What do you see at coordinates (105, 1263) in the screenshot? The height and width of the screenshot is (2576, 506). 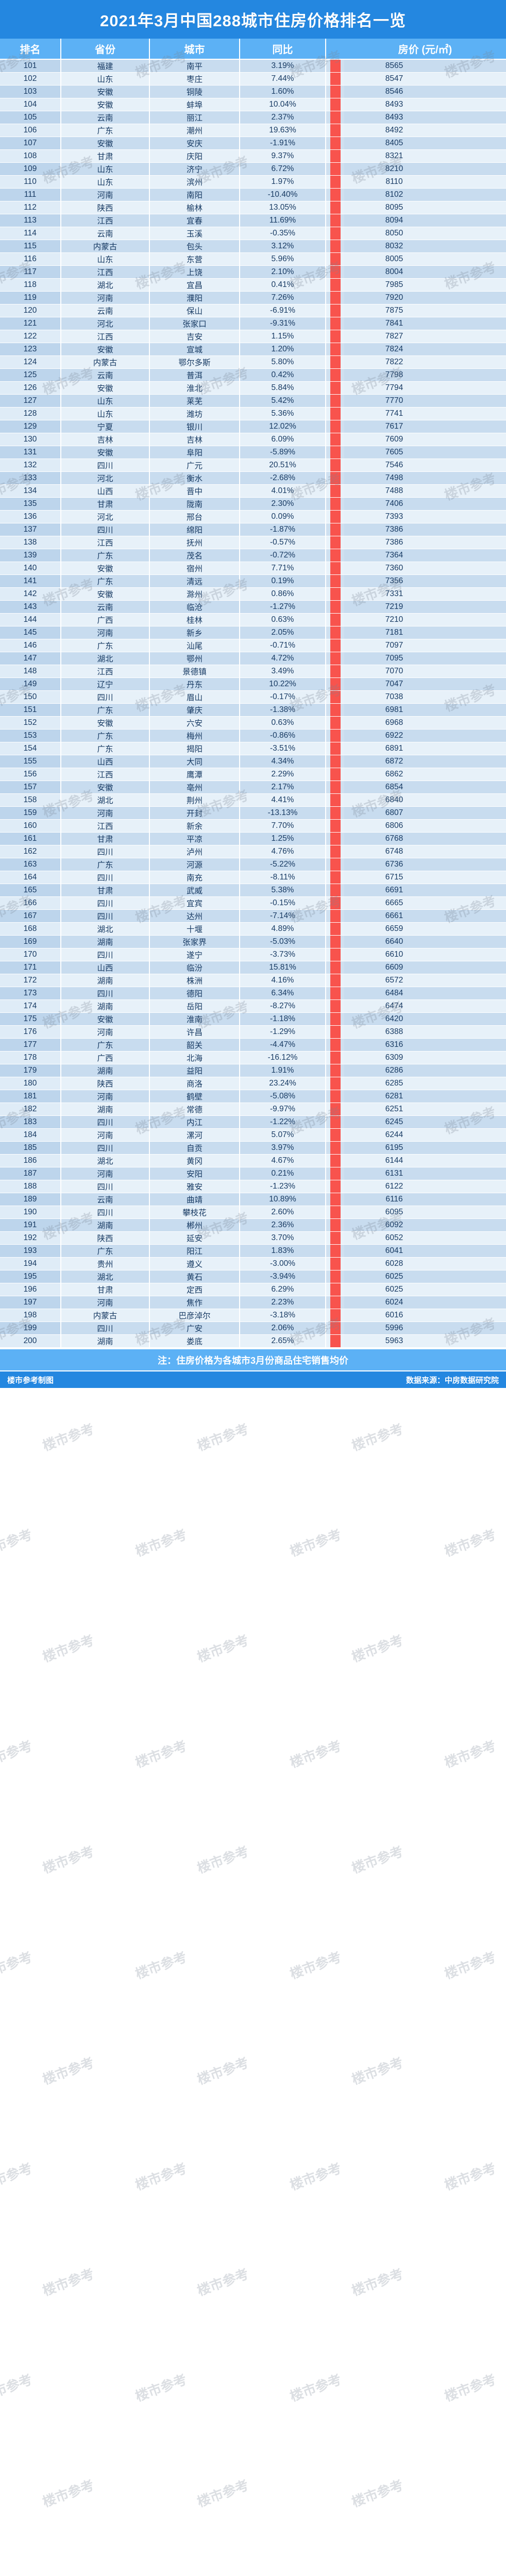 I see `cell-province: 贵州` at bounding box center [105, 1263].